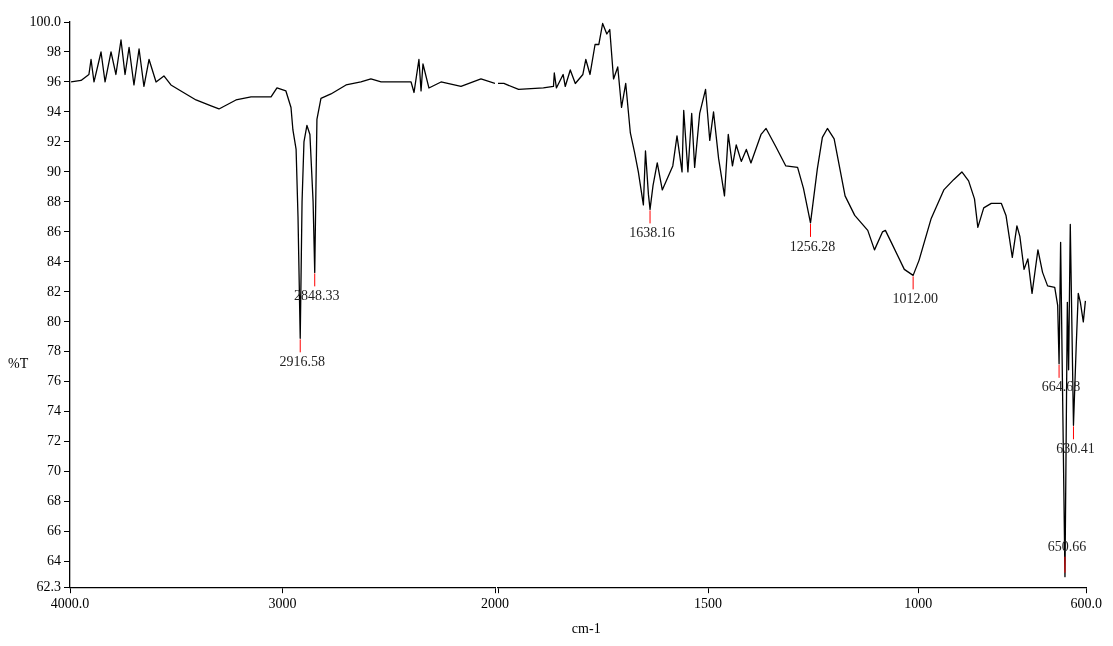 The width and height of the screenshot is (1113, 646). Describe the element at coordinates (18, 364) in the screenshot. I see `y-axis-title: %T` at that location.